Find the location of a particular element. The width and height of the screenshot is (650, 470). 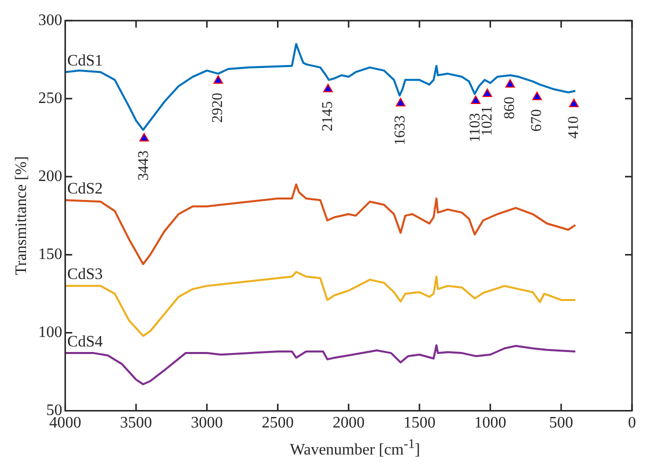

x-axis-title: Wavenumber [cm$^{-1}$] is located at coordinates (355, 448).